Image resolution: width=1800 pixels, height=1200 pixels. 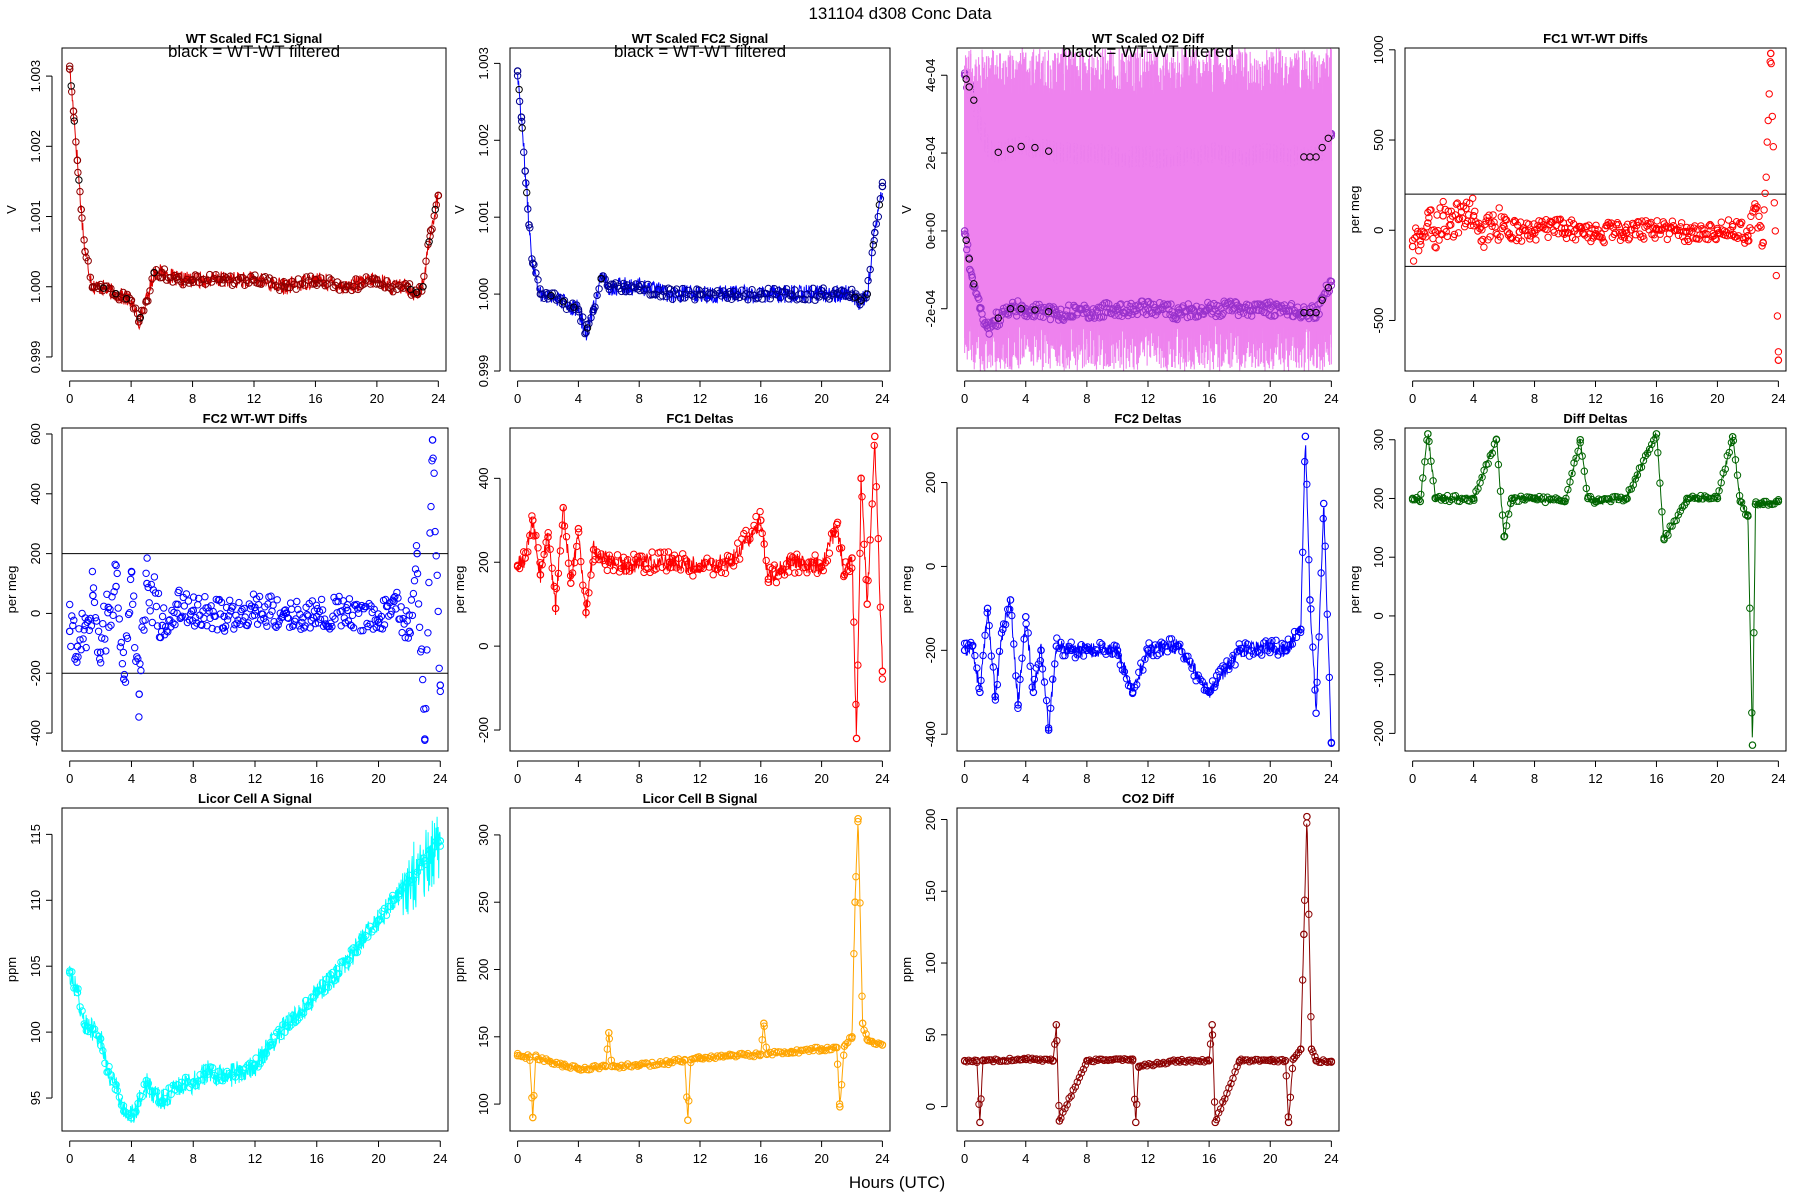 What do you see at coordinates (897, 1182) in the screenshot?
I see `figure-xlabel: Hours (UTC)` at bounding box center [897, 1182].